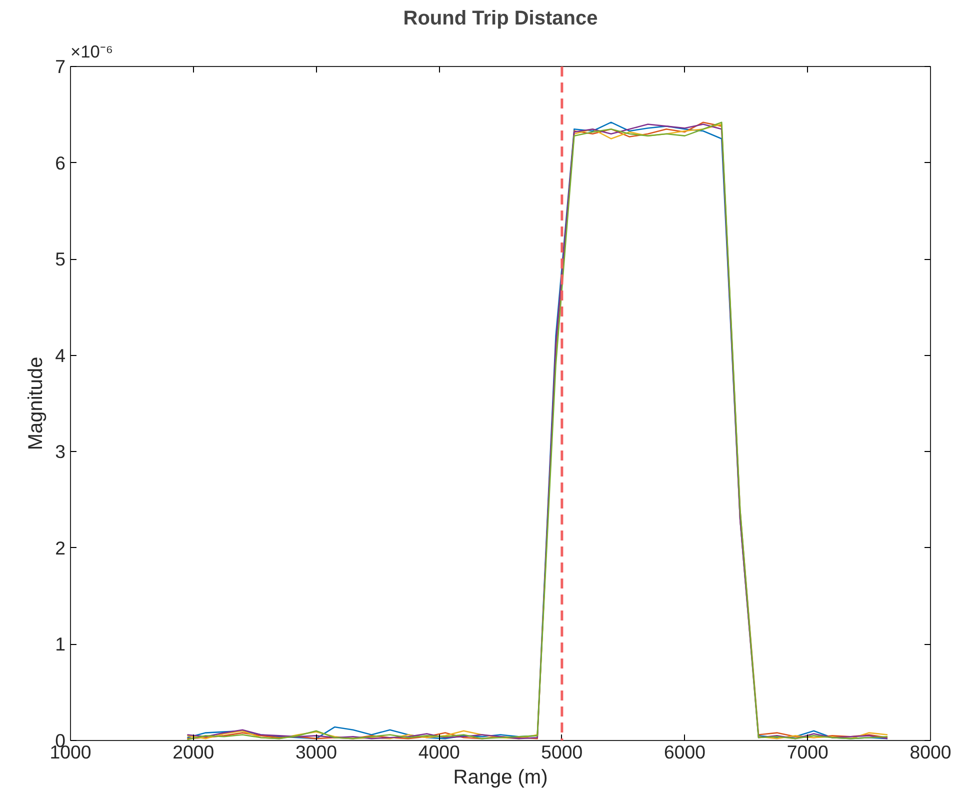 The width and height of the screenshot is (972, 806). Describe the element at coordinates (60, 259) in the screenshot. I see `y-tick-label: 5` at that location.